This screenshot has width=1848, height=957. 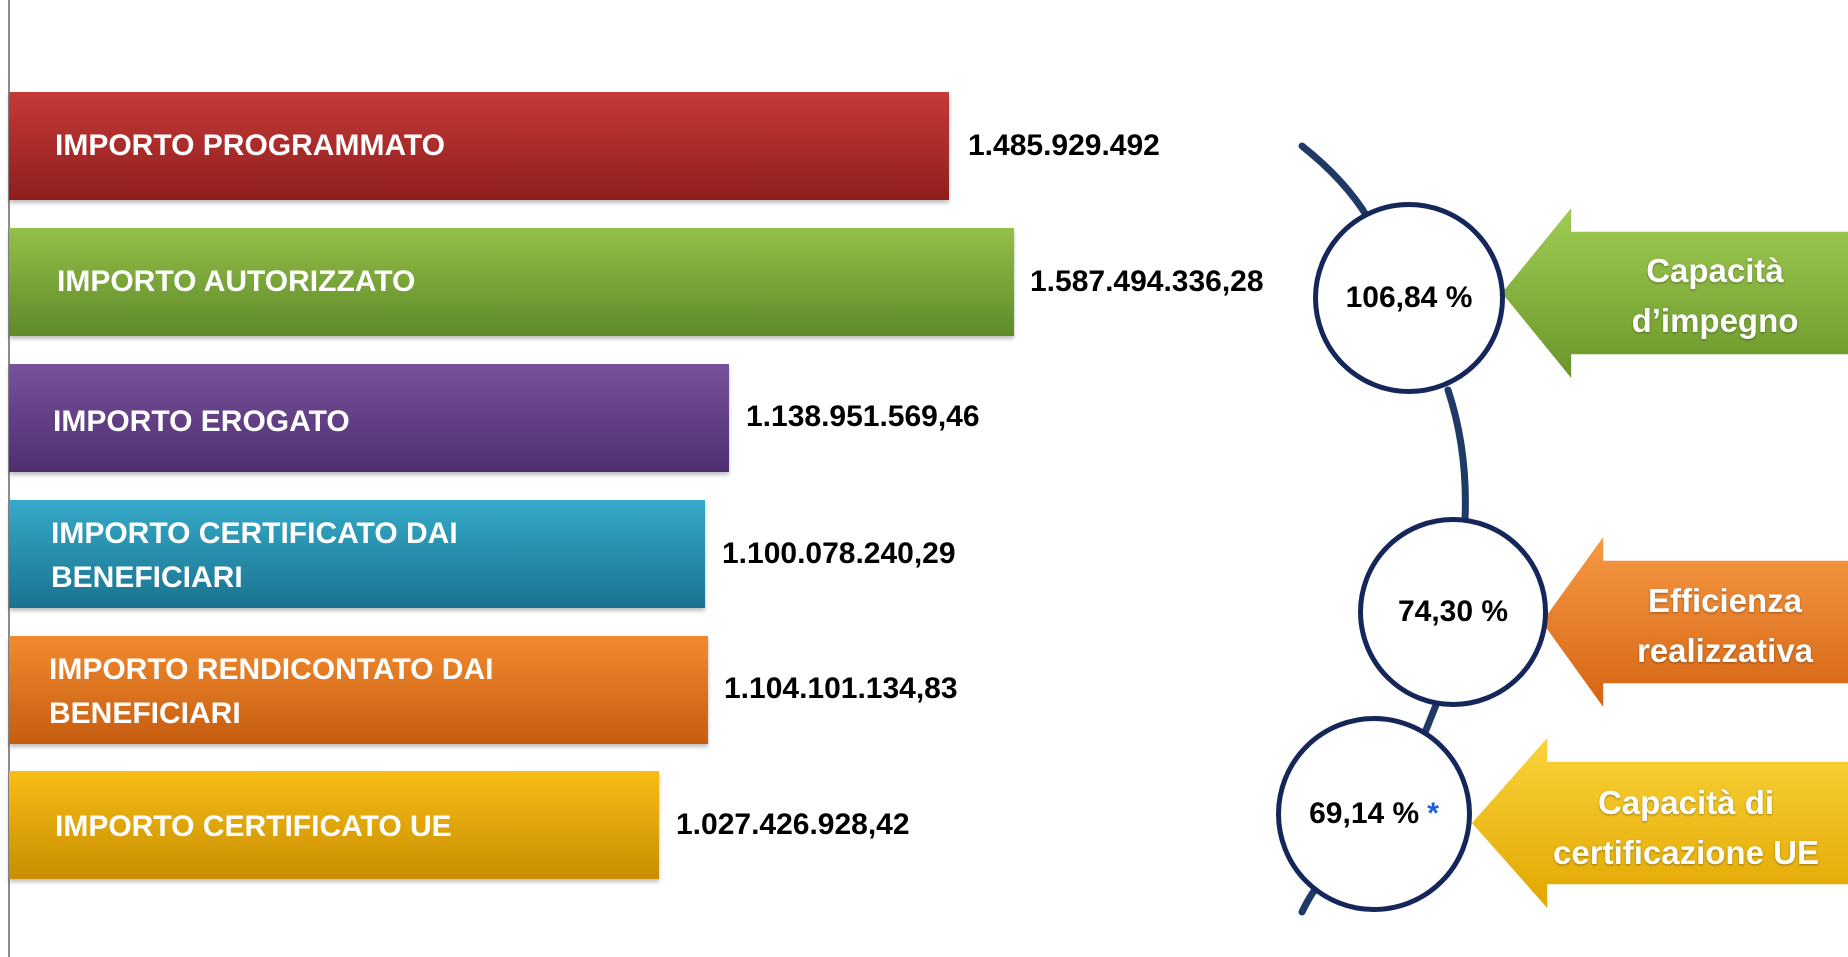 I want to click on bar-label: IMPORTO AUTORIZZATO, so click(x=236, y=281).